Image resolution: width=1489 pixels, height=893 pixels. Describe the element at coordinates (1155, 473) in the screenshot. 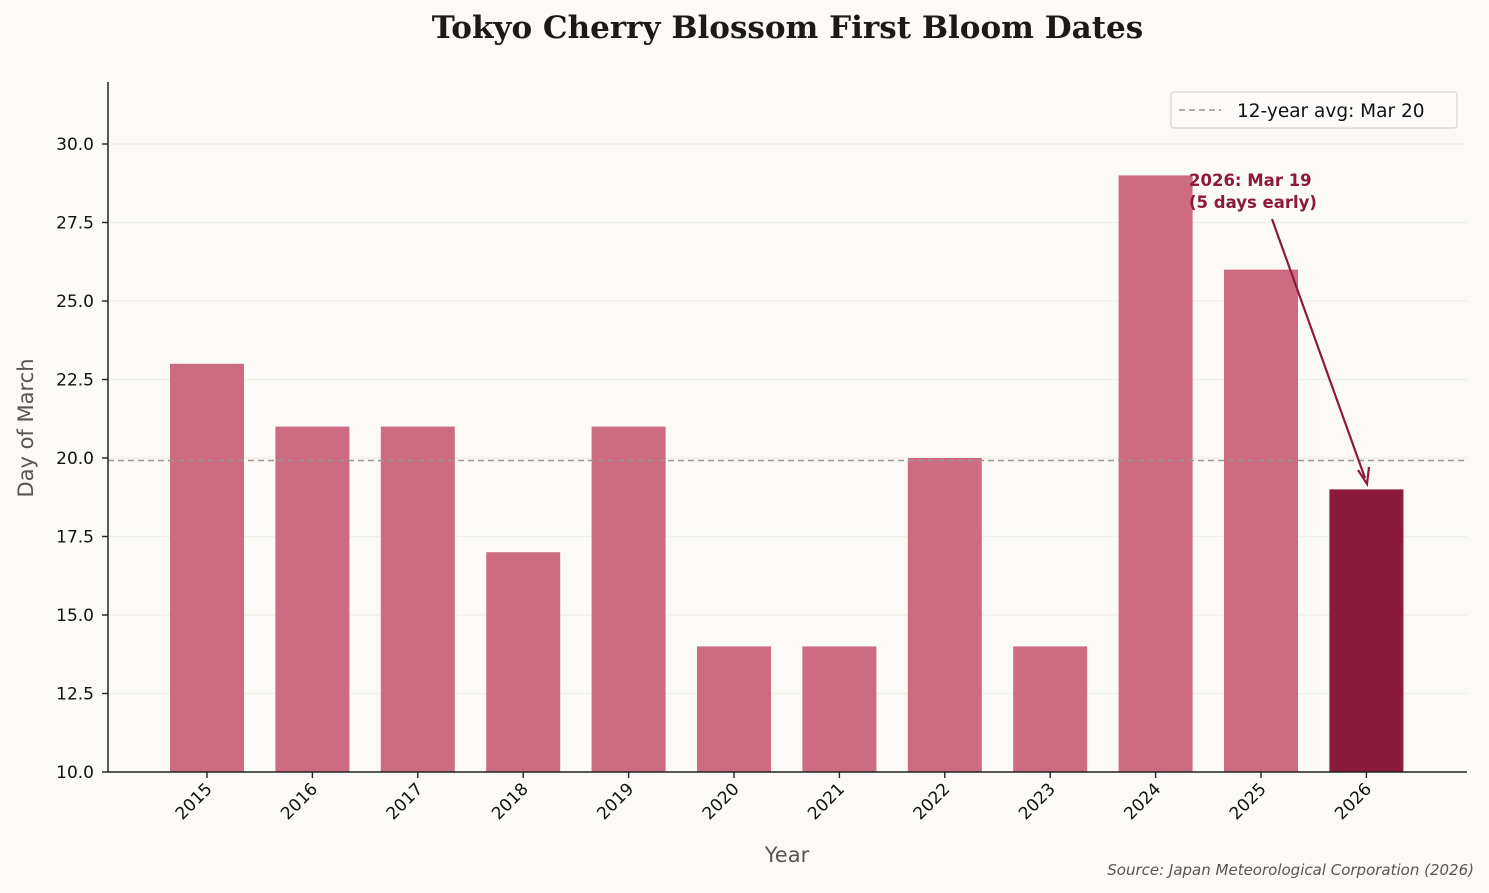

I see `bar-2024` at that location.